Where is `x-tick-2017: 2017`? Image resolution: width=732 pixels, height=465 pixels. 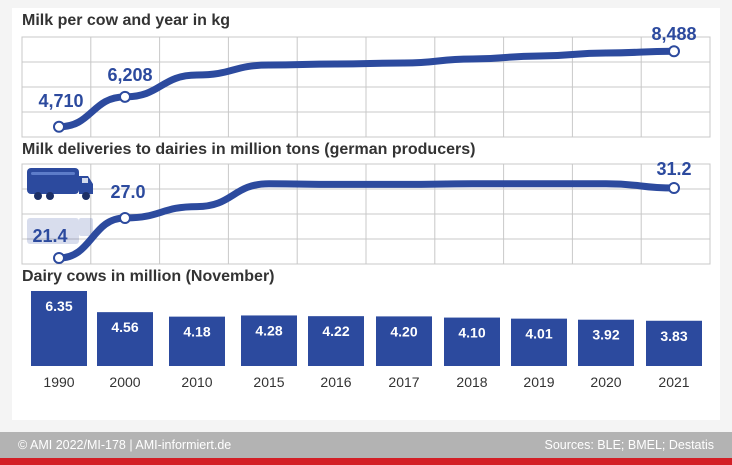 x-tick-2017: 2017 is located at coordinates (403, 382).